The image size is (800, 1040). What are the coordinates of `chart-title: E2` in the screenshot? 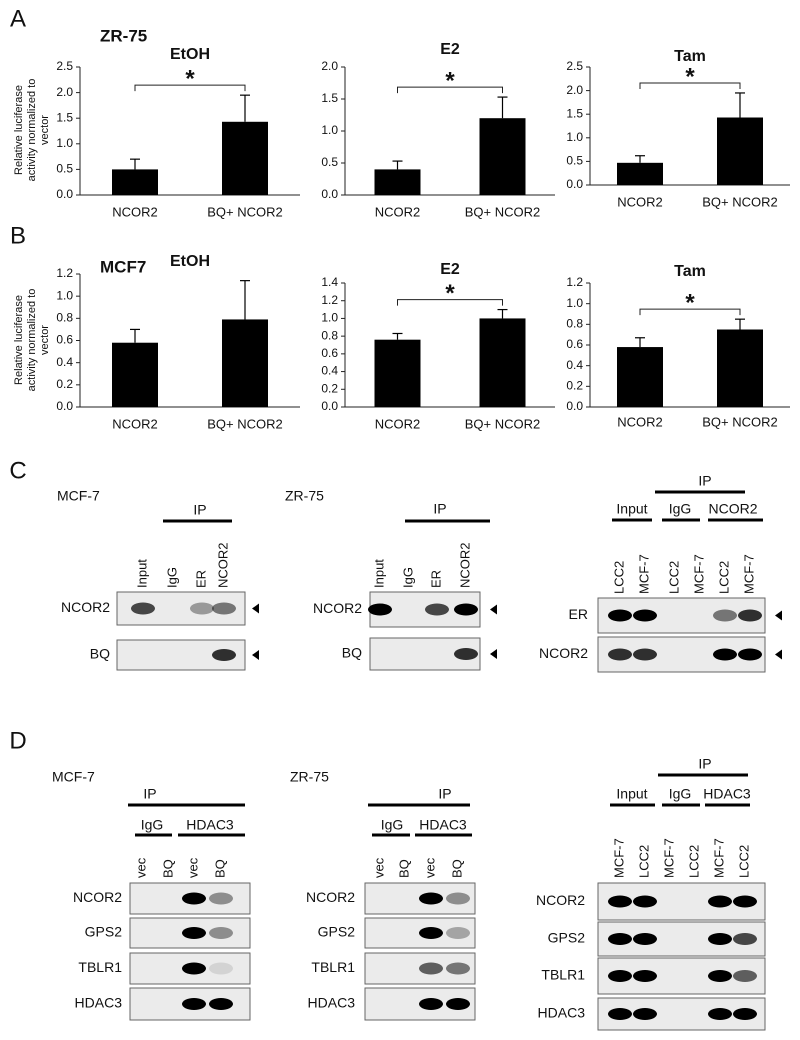 It's located at (450, 49).